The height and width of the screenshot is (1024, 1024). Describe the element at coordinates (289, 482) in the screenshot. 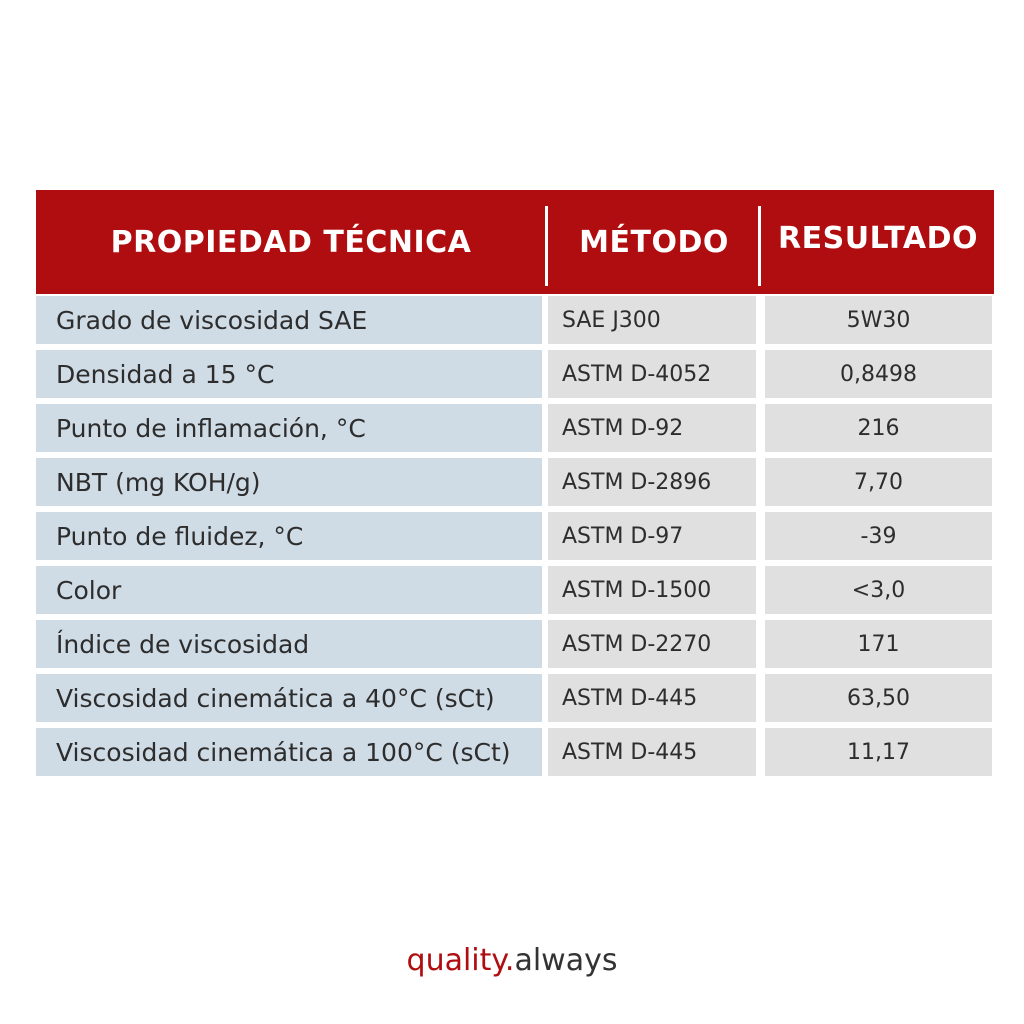

I see `property-cell: NBT (mg KOH/g)` at that location.